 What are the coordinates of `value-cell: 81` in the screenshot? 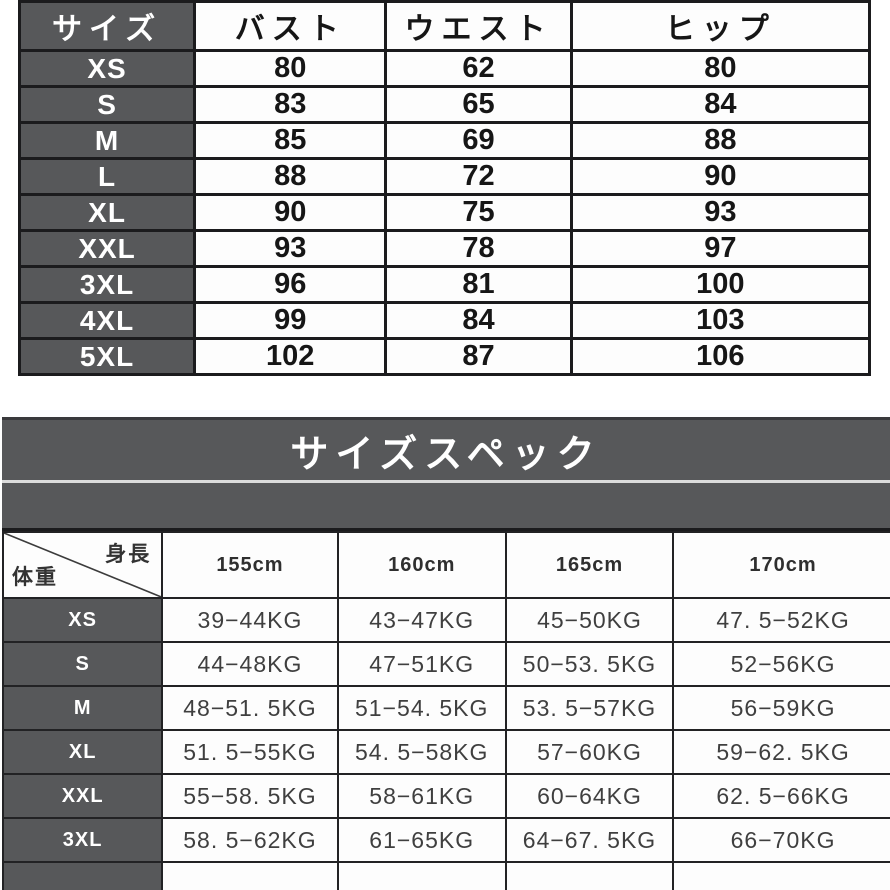 It's located at (478, 284).